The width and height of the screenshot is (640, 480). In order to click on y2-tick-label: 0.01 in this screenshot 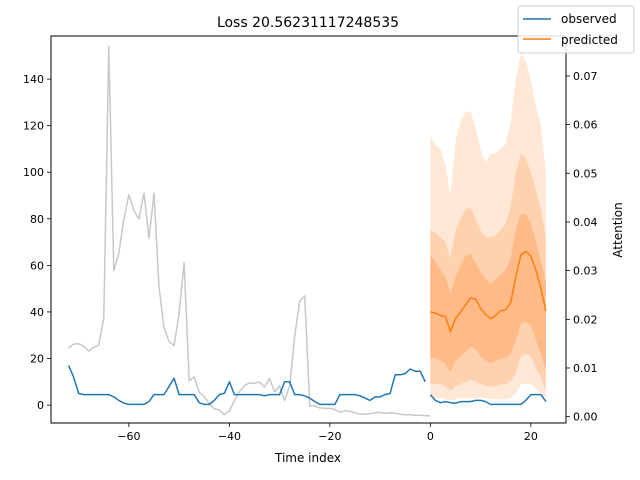, I will do `click(585, 368)`.